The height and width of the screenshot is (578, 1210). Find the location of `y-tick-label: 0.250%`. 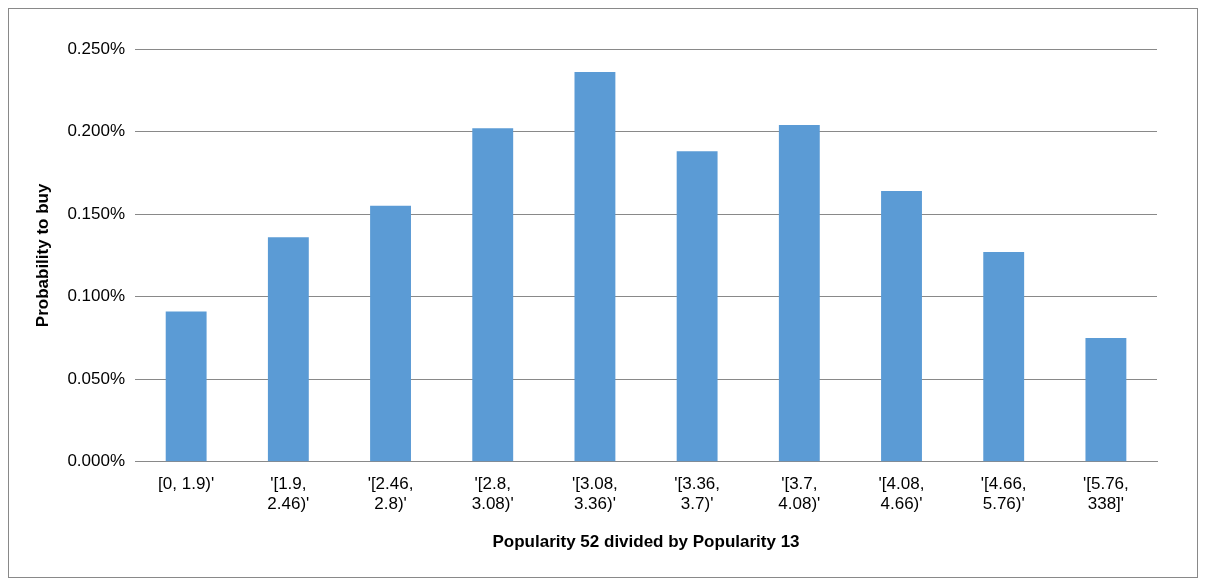

y-tick-label: 0.250% is located at coordinates (96, 48).